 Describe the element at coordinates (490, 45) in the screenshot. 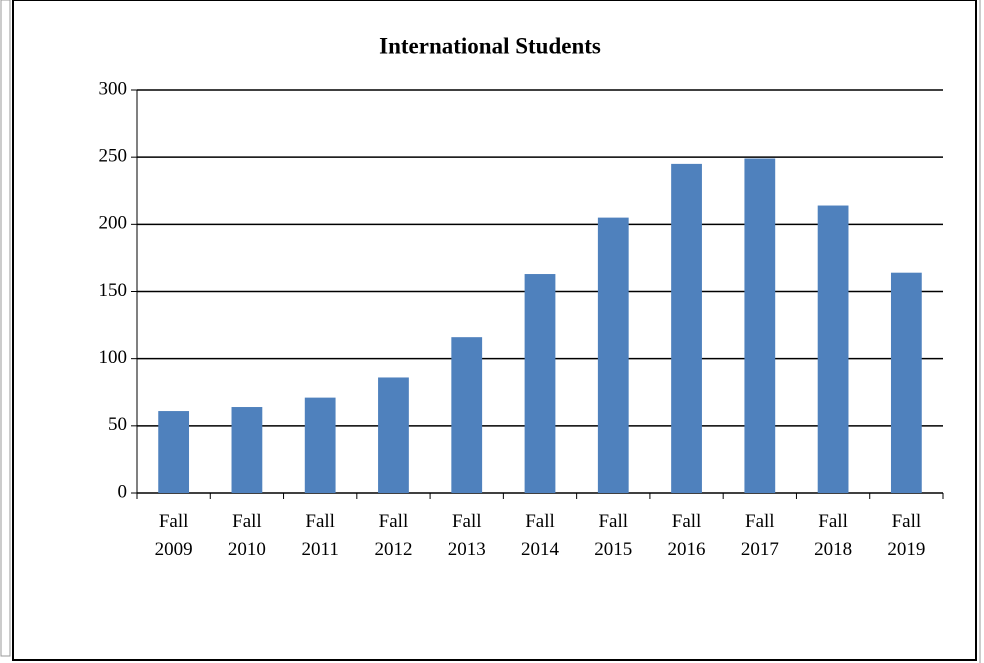

I see `chart-title: International Students` at that location.